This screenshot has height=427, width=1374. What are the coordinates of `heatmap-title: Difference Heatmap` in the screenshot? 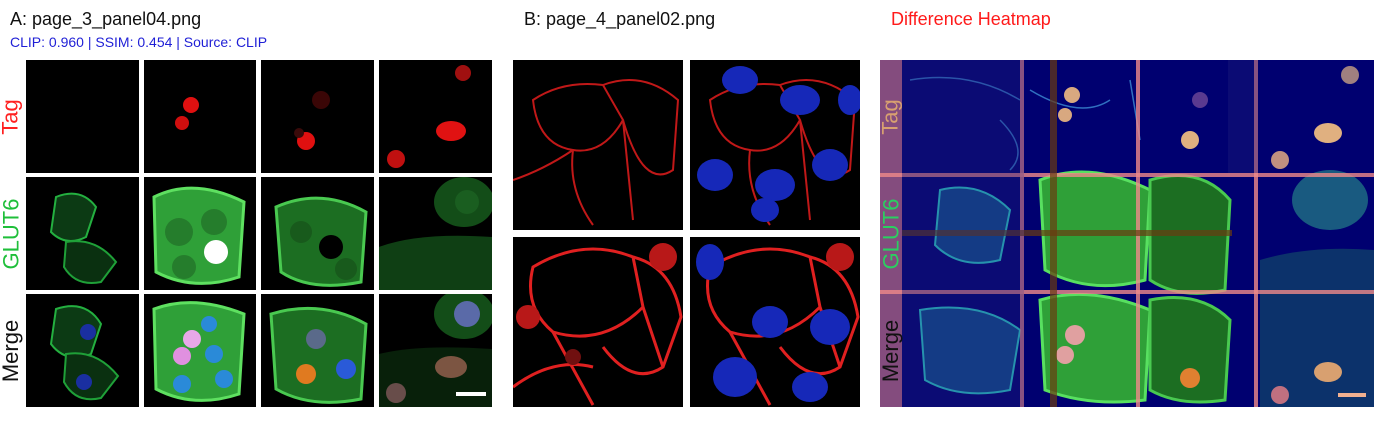 It's located at (971, 19).